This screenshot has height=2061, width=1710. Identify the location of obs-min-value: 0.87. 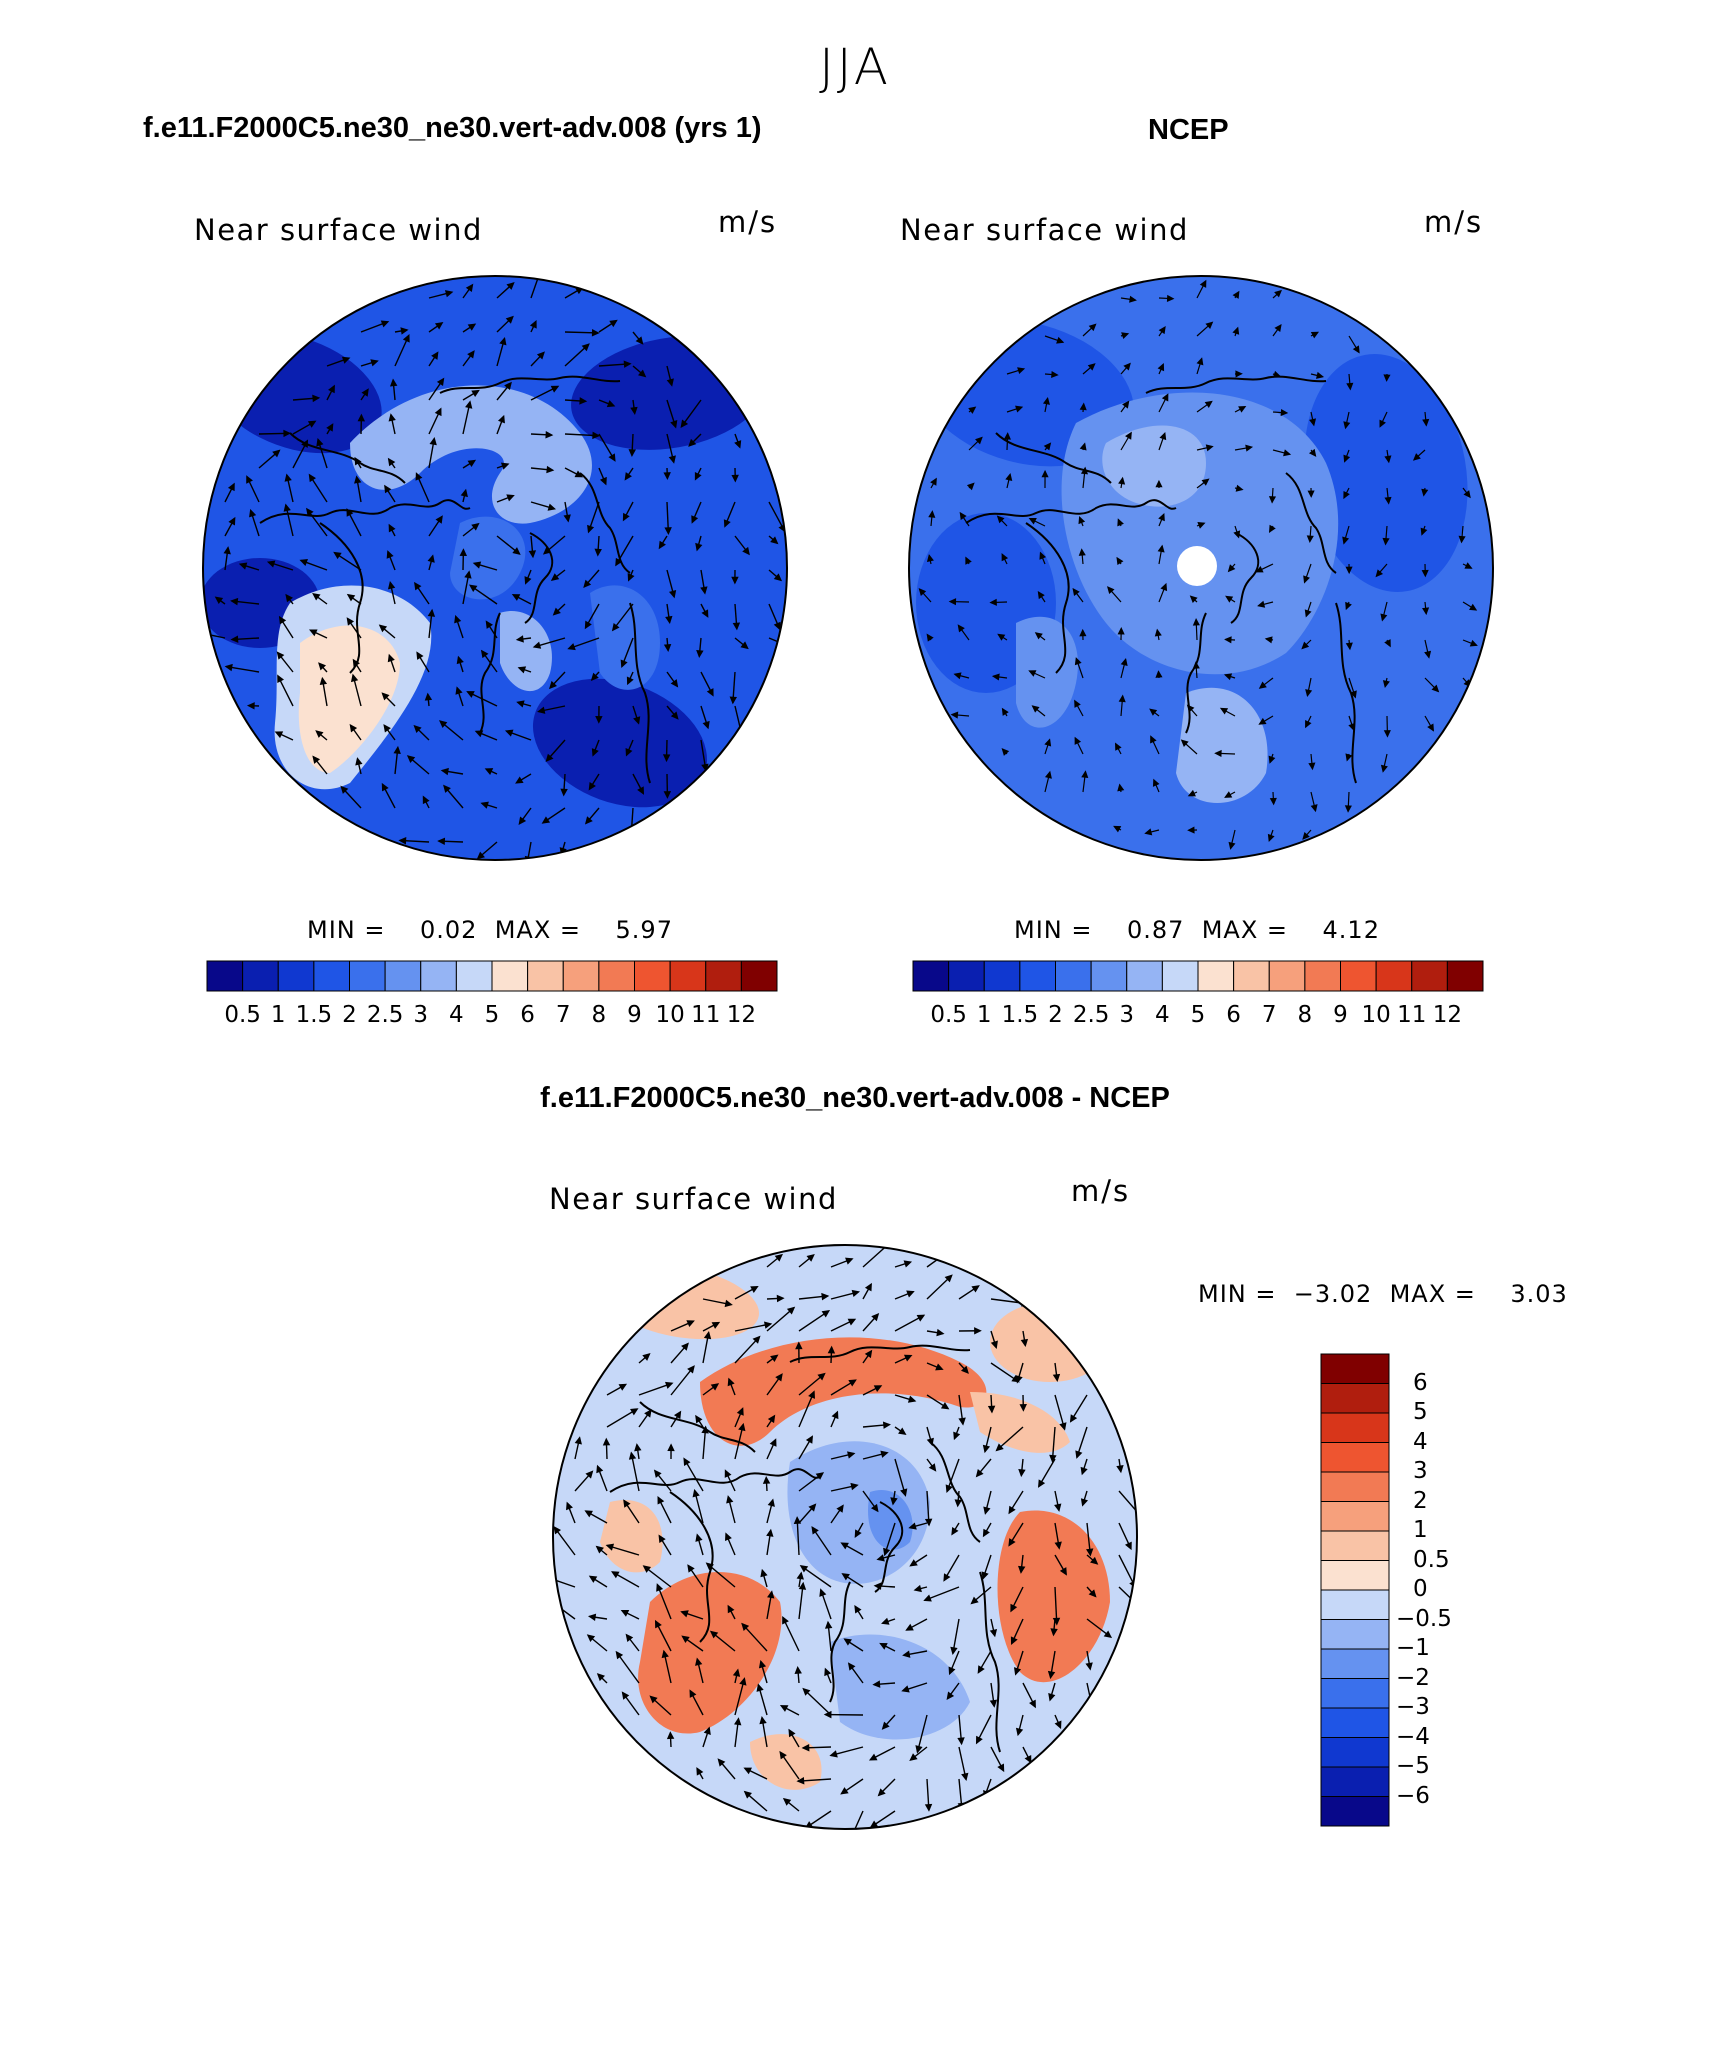
(1156, 930).